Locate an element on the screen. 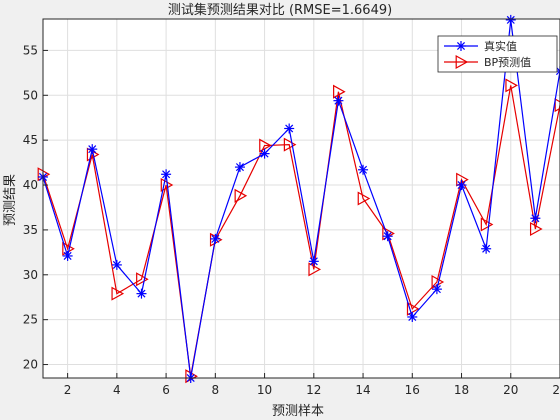 The width and height of the screenshot is (560, 420). x-tick-label: 8 is located at coordinates (216, 390).